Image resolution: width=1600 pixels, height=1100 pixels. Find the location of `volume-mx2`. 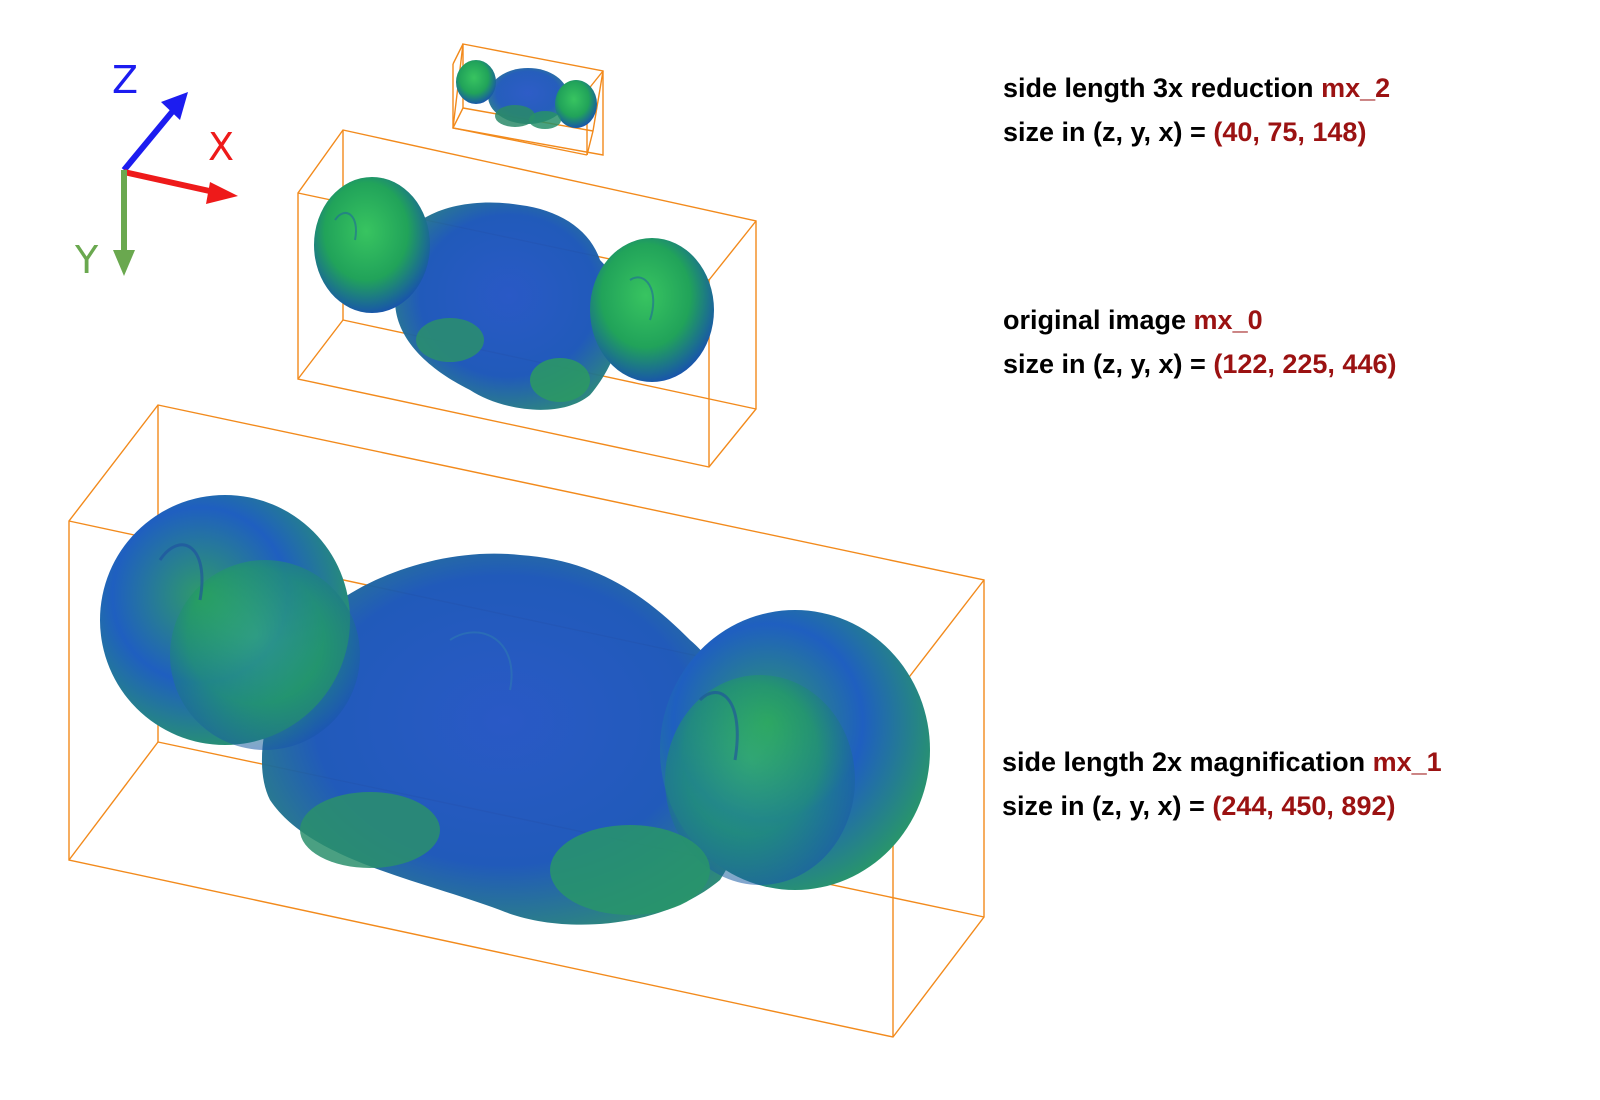

volume-mx2 is located at coordinates (528, 99).